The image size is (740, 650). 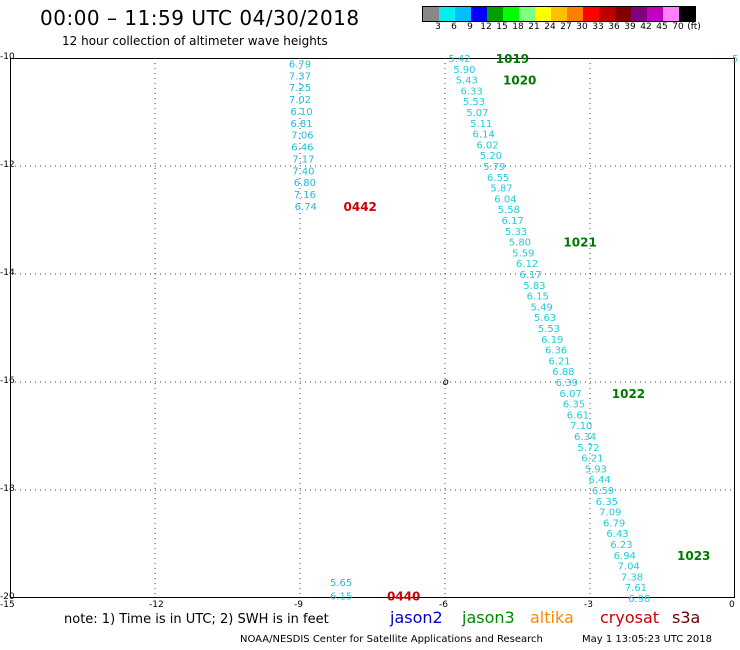 What do you see at coordinates (516, 232) in the screenshot?
I see `wave-height-value: 5.33` at bounding box center [516, 232].